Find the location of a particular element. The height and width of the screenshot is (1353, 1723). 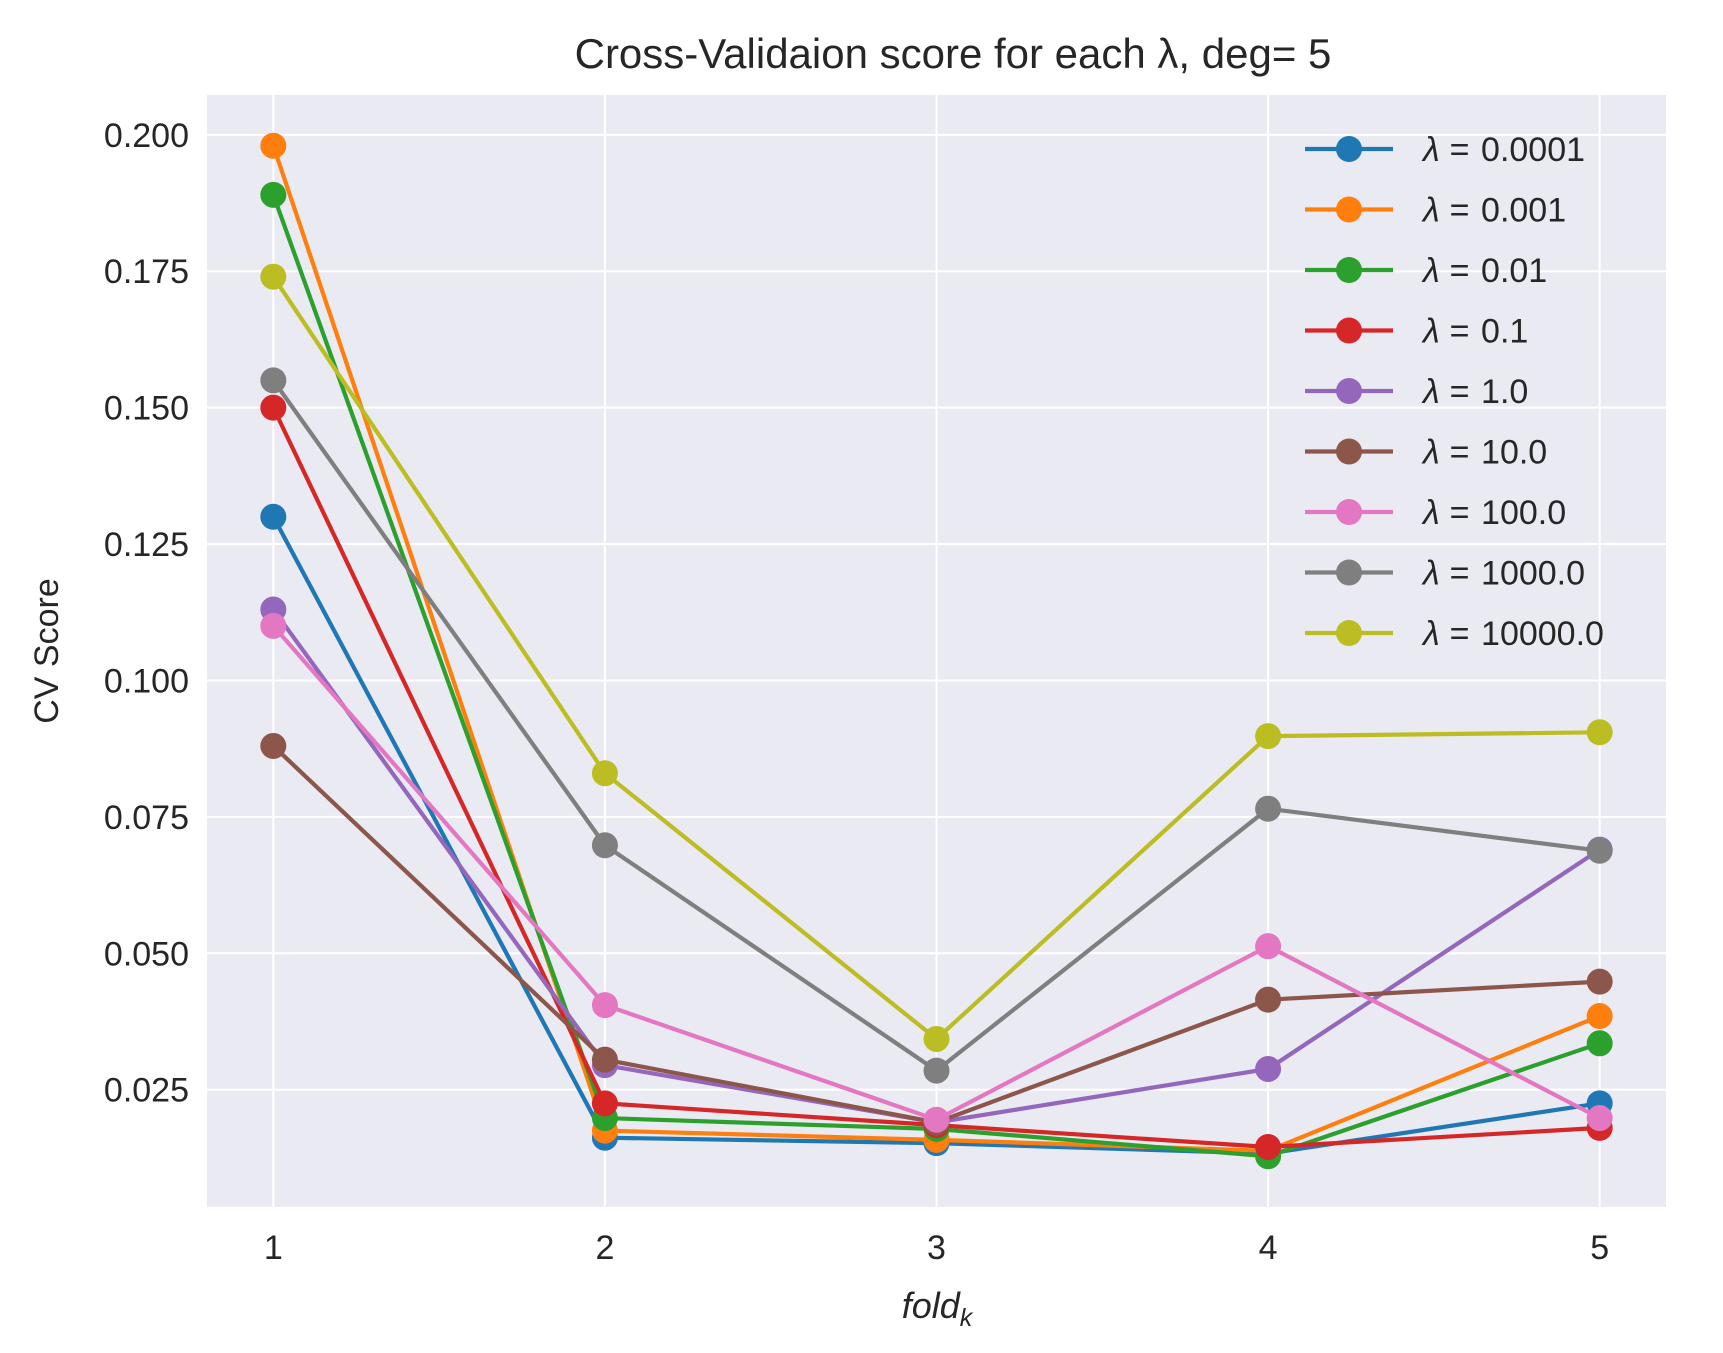

chart-title: Cross-Validaion score for each λ, deg= 5 is located at coordinates (953, 53).